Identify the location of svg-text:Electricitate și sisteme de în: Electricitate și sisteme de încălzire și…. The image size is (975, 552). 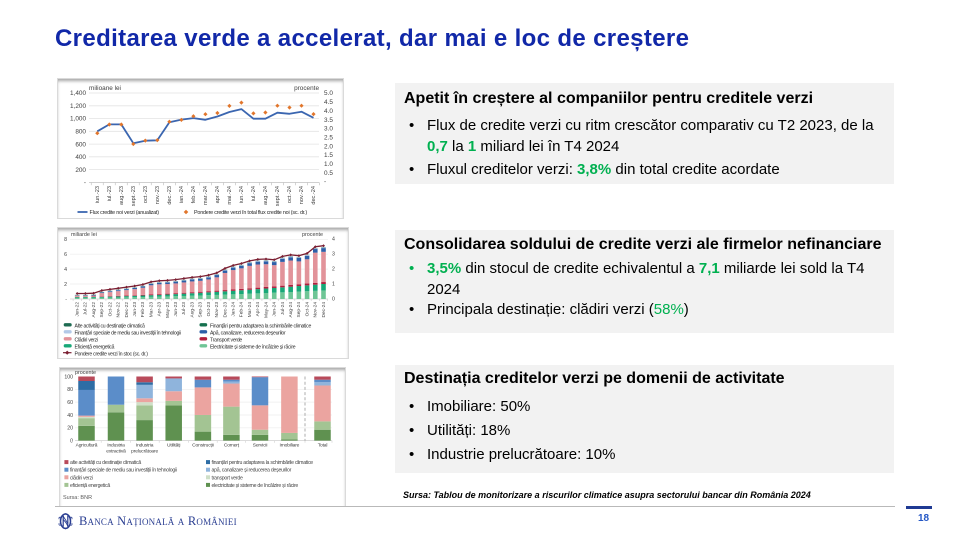
(253, 347).